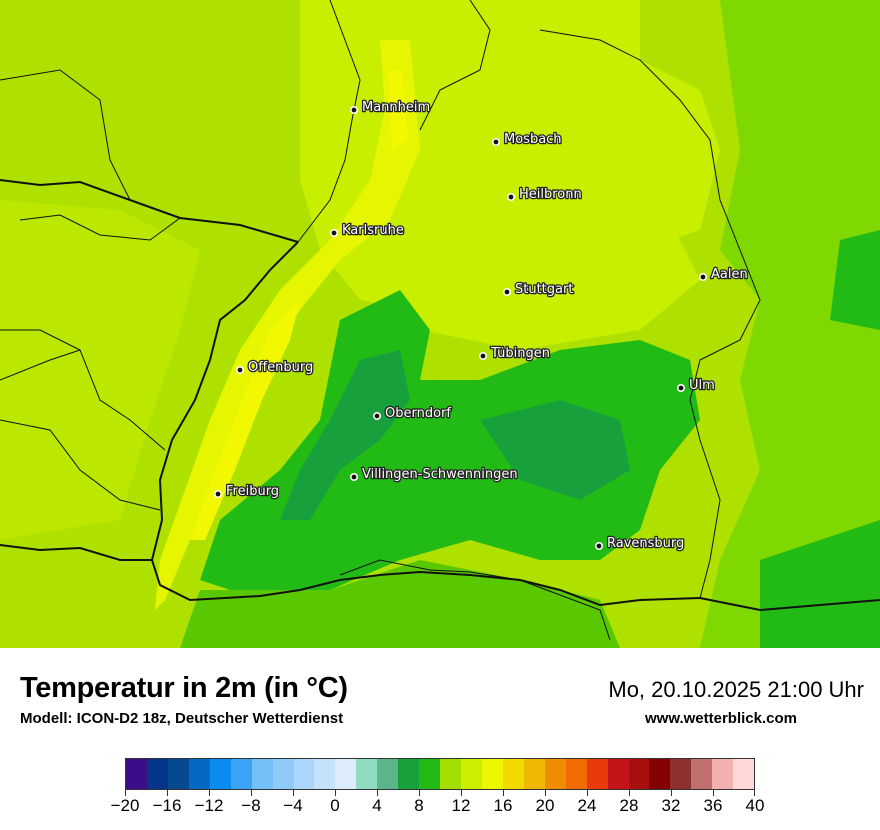  What do you see at coordinates (533, 139) in the screenshot?
I see `city-label: Mosbach` at bounding box center [533, 139].